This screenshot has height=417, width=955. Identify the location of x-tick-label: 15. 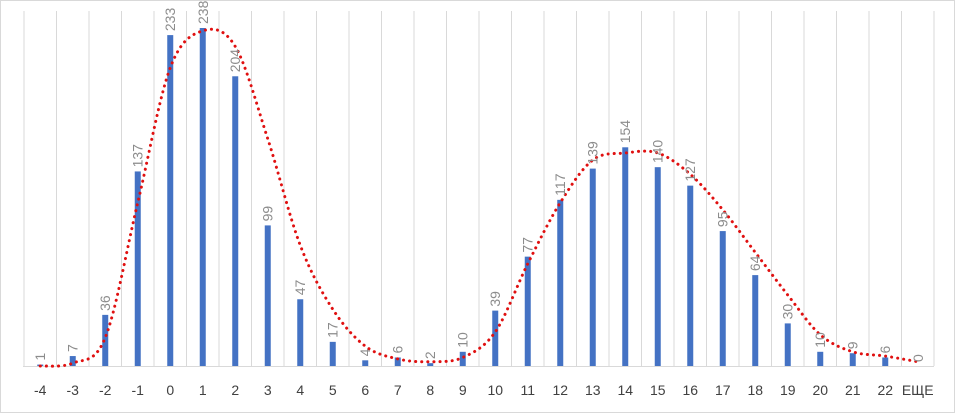
(658, 390).